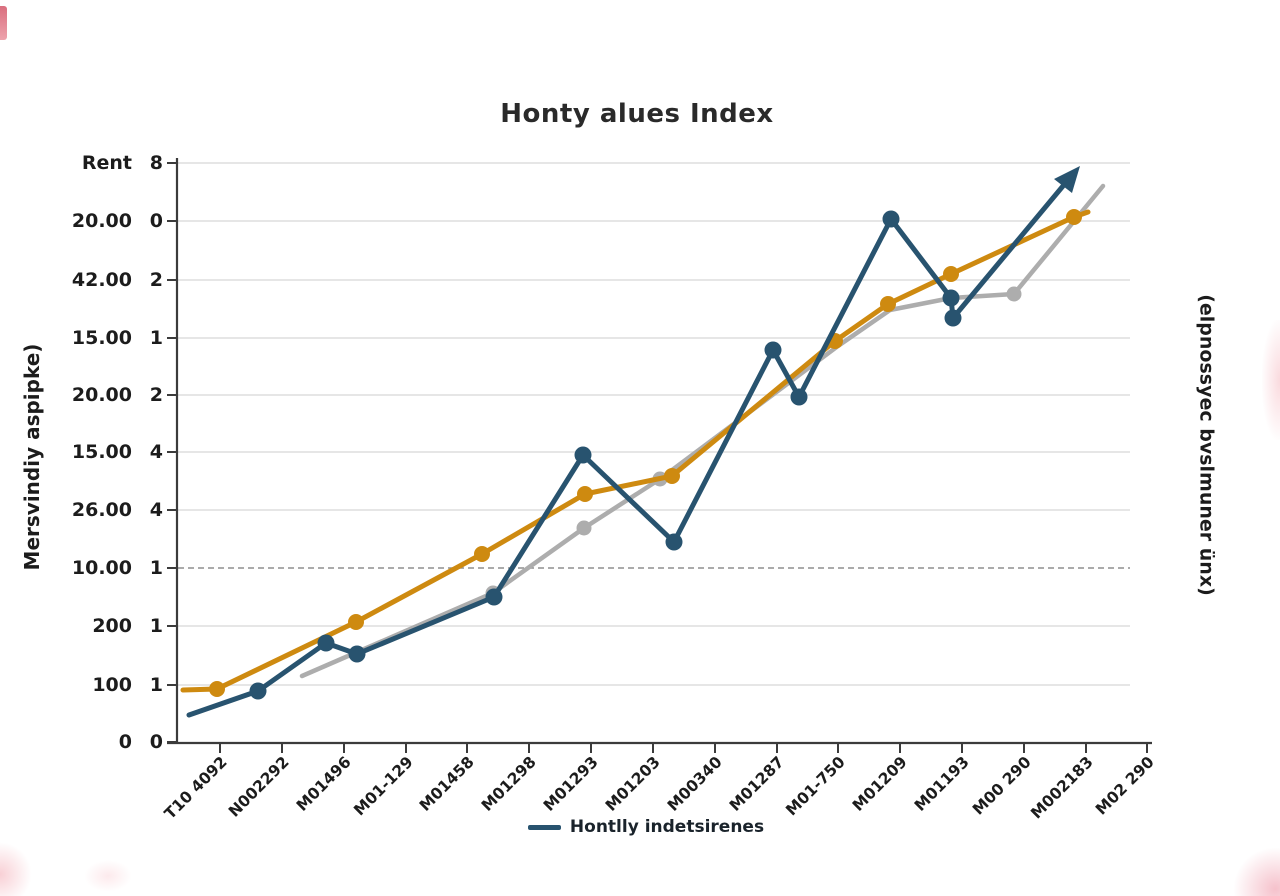 Image resolution: width=1280 pixels, height=896 pixels. I want to click on y-tick-label-primary: 0, so click(125, 742).